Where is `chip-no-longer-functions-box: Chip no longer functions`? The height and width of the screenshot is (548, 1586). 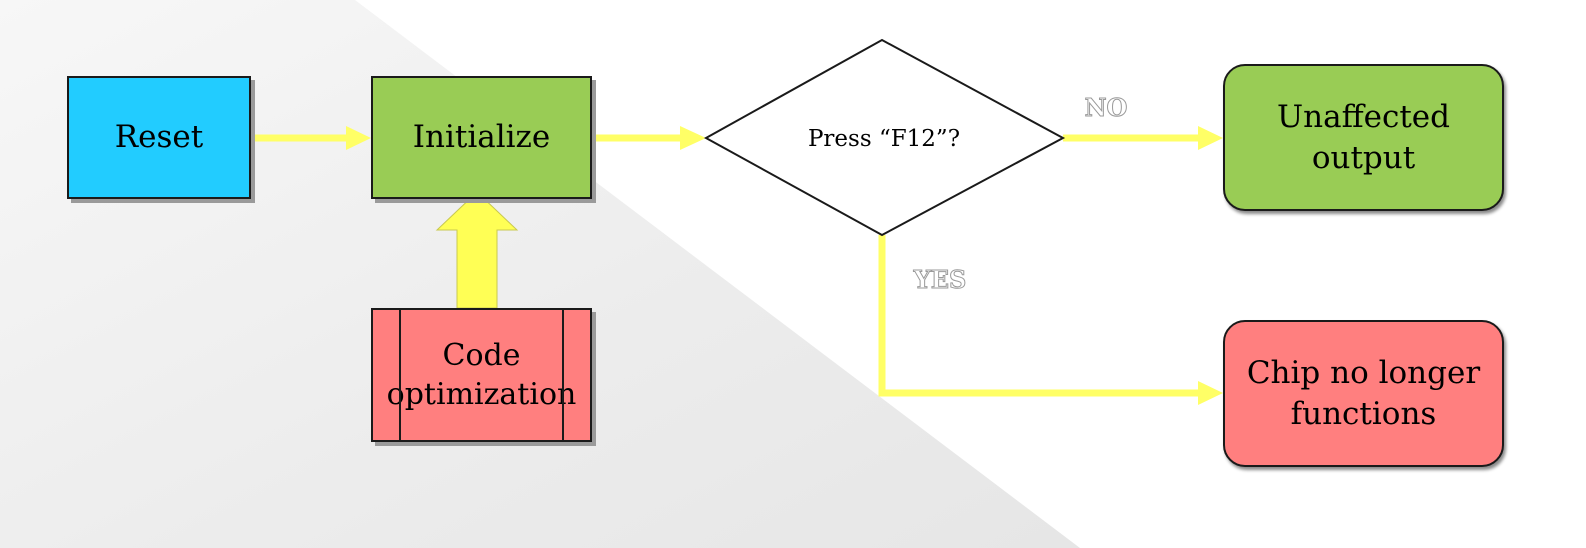
chip-no-longer-functions-box: Chip no longer functions is located at coordinates (1363, 393).